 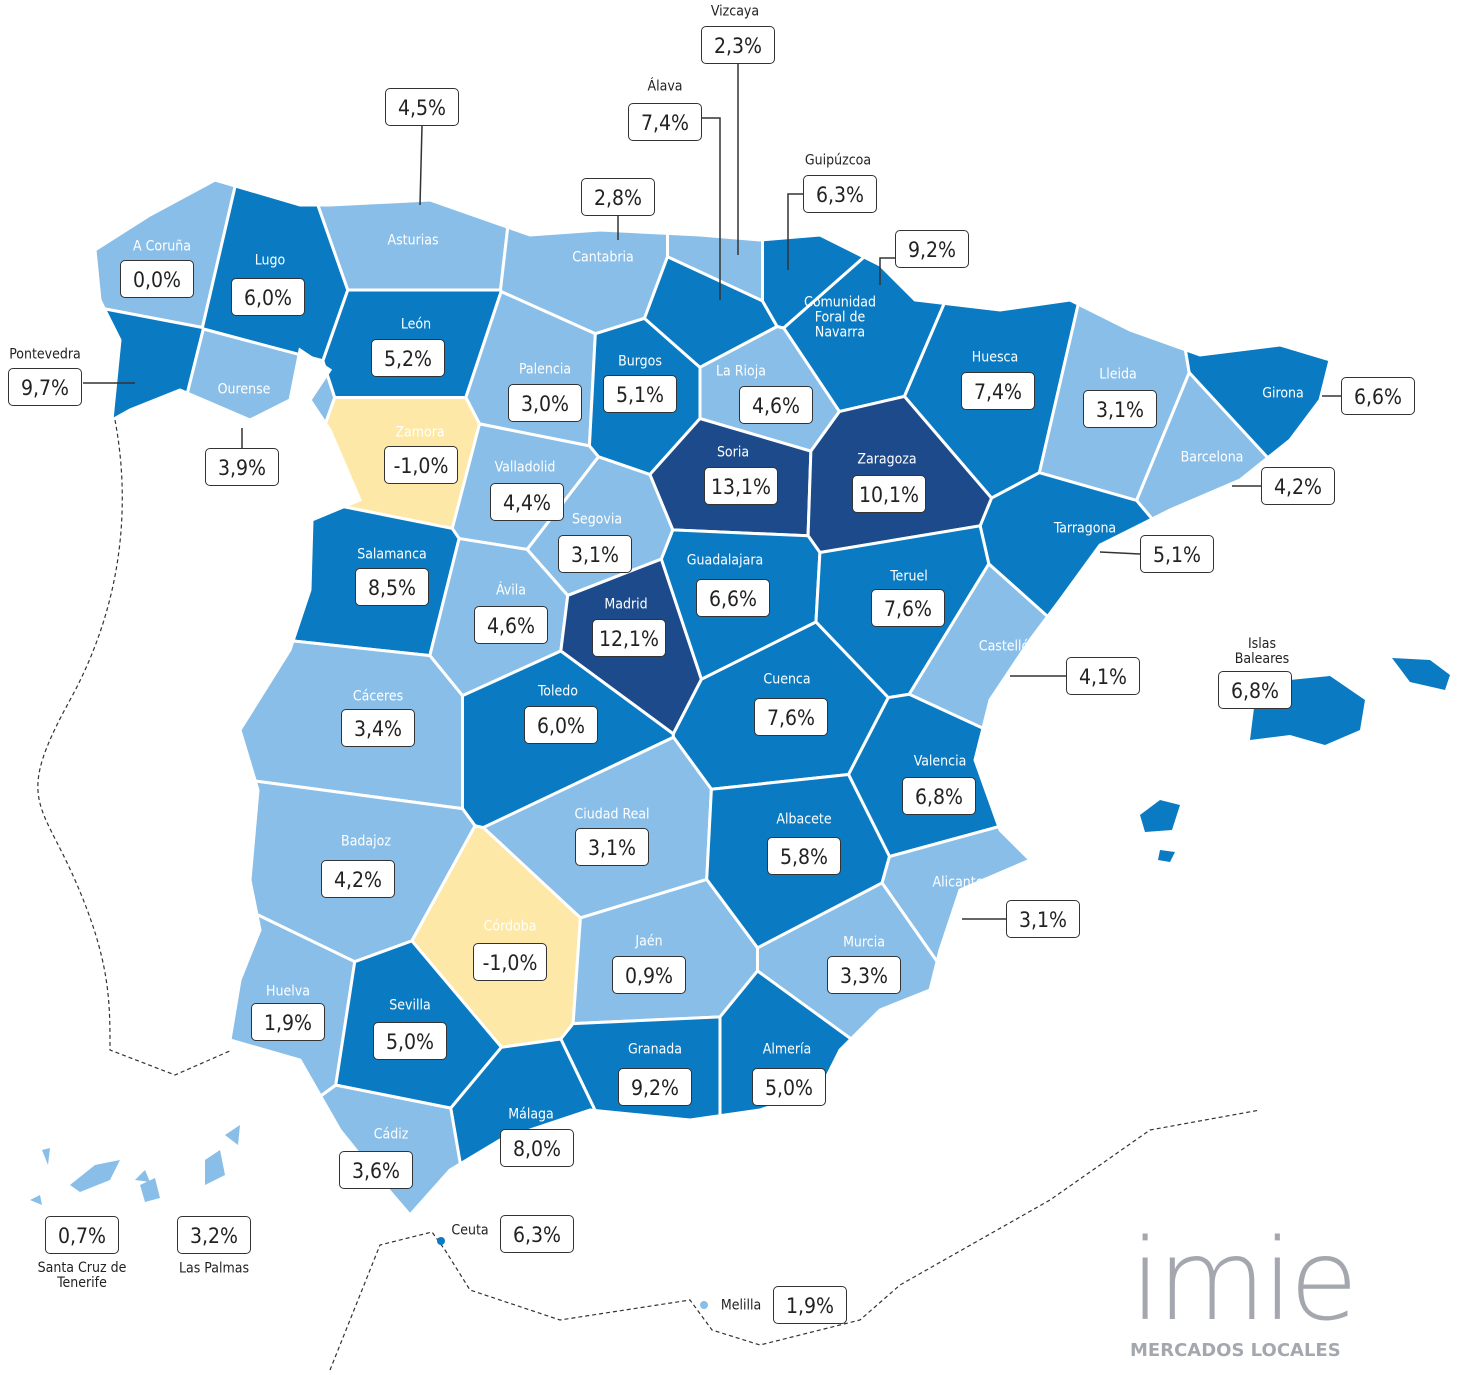 What do you see at coordinates (810, 1305) in the screenshot?
I see `value-label: 1,9%` at bounding box center [810, 1305].